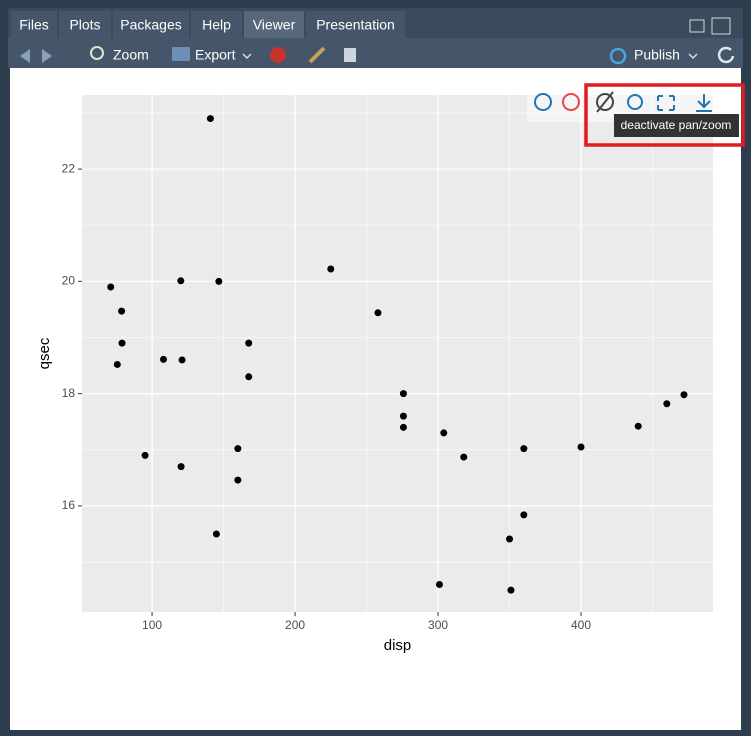 This screenshot has width=751, height=741. What do you see at coordinates (721, 26) in the screenshot?
I see `maximize-button` at bounding box center [721, 26].